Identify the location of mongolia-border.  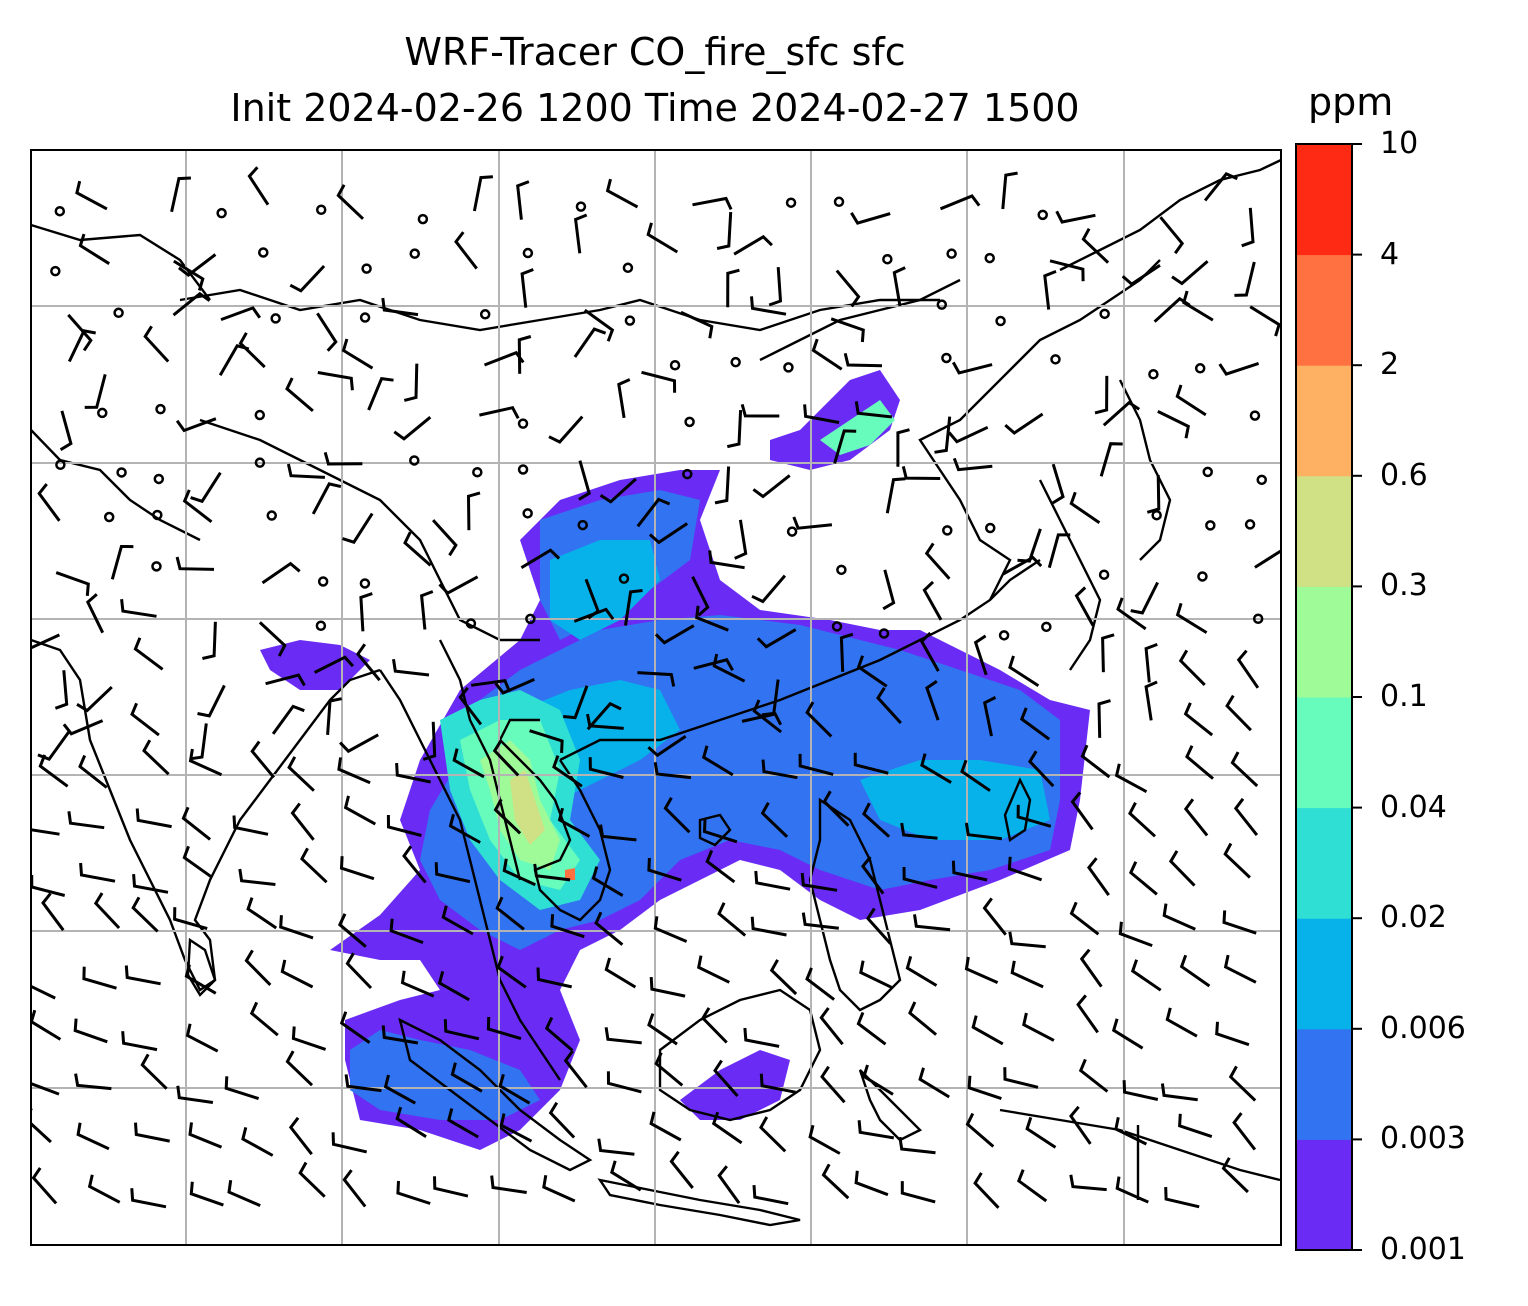
(860, 320).